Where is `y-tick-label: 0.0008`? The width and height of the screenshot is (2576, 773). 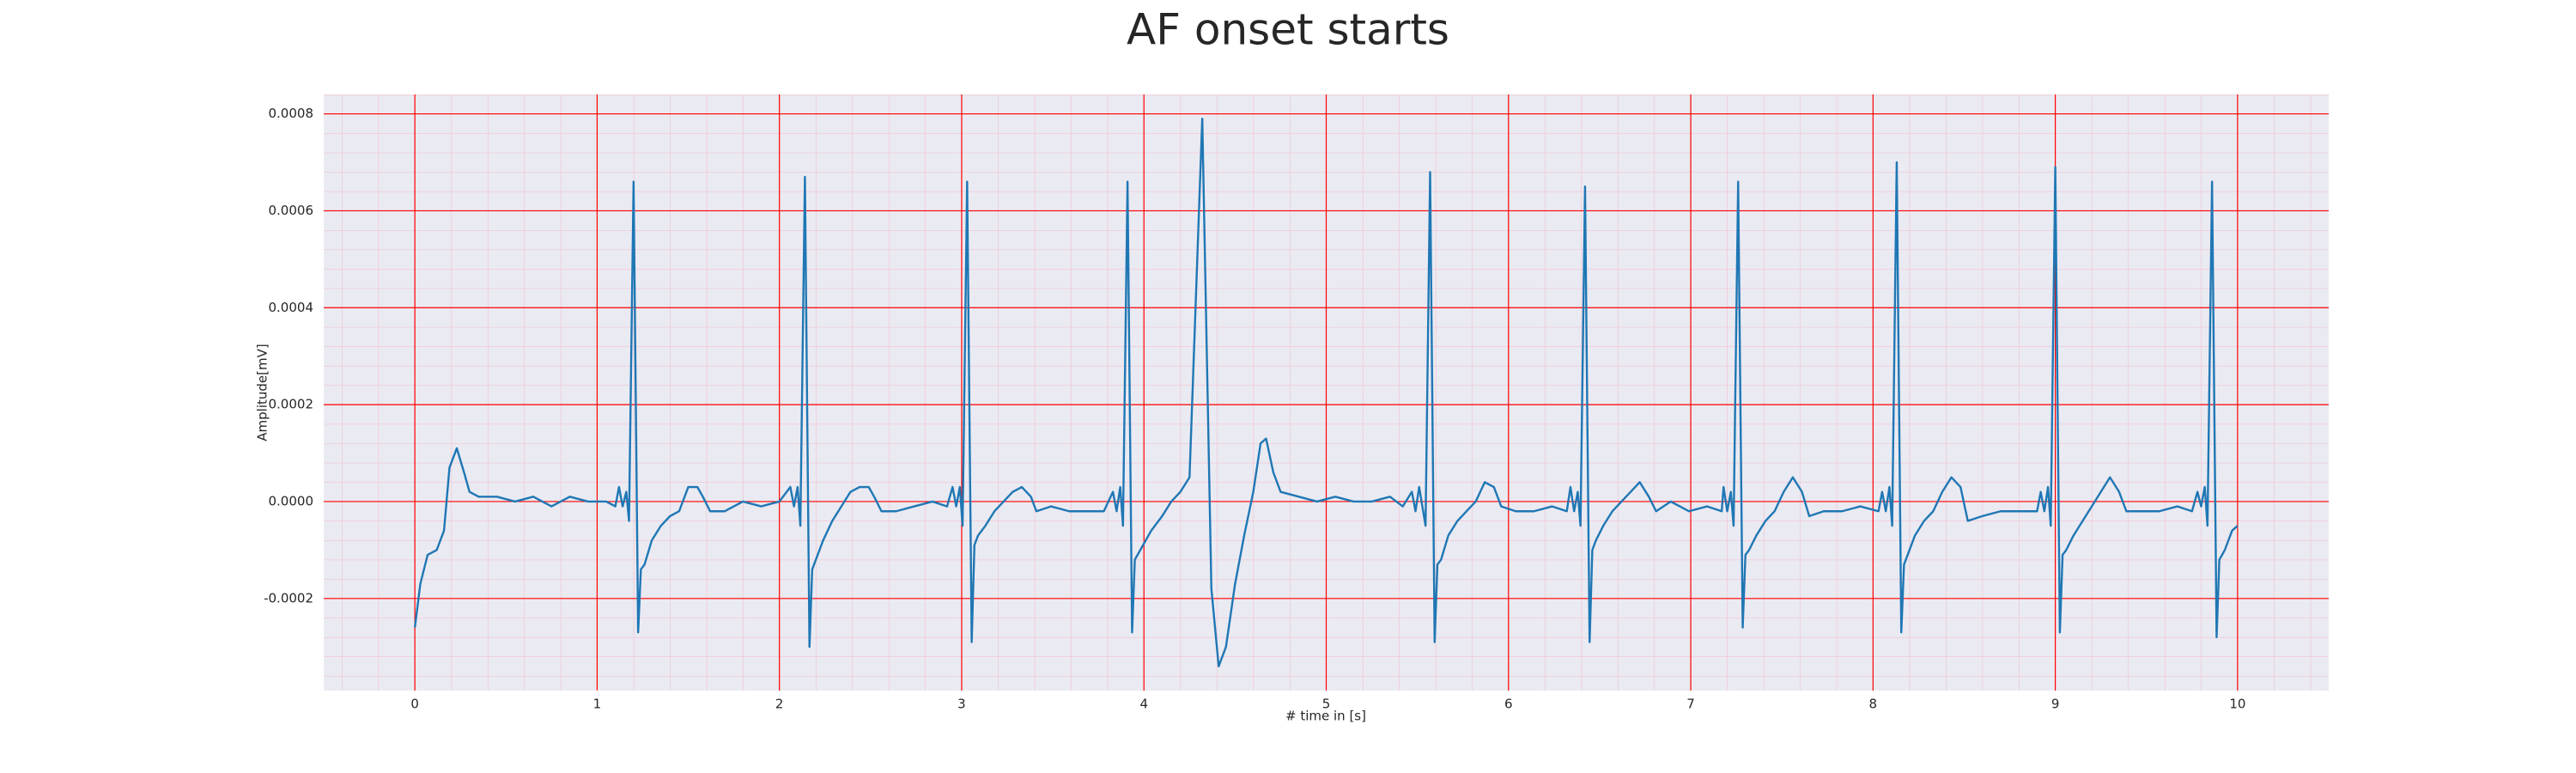 y-tick-label: 0.0008 is located at coordinates (291, 113).